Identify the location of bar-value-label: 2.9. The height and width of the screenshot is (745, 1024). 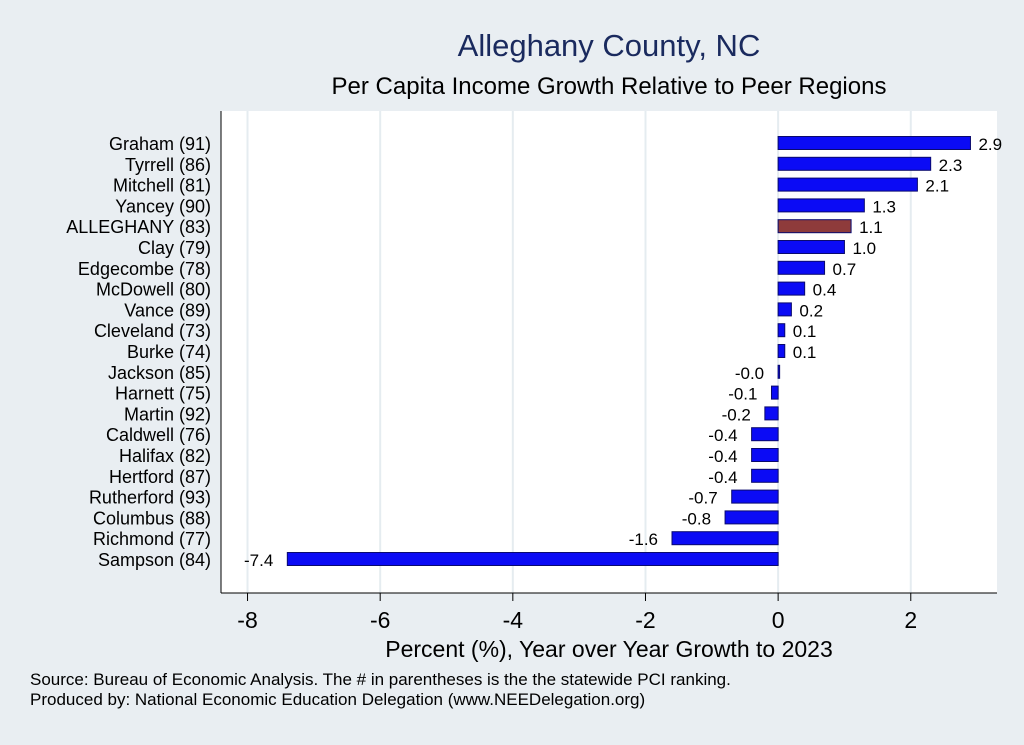
(990, 144).